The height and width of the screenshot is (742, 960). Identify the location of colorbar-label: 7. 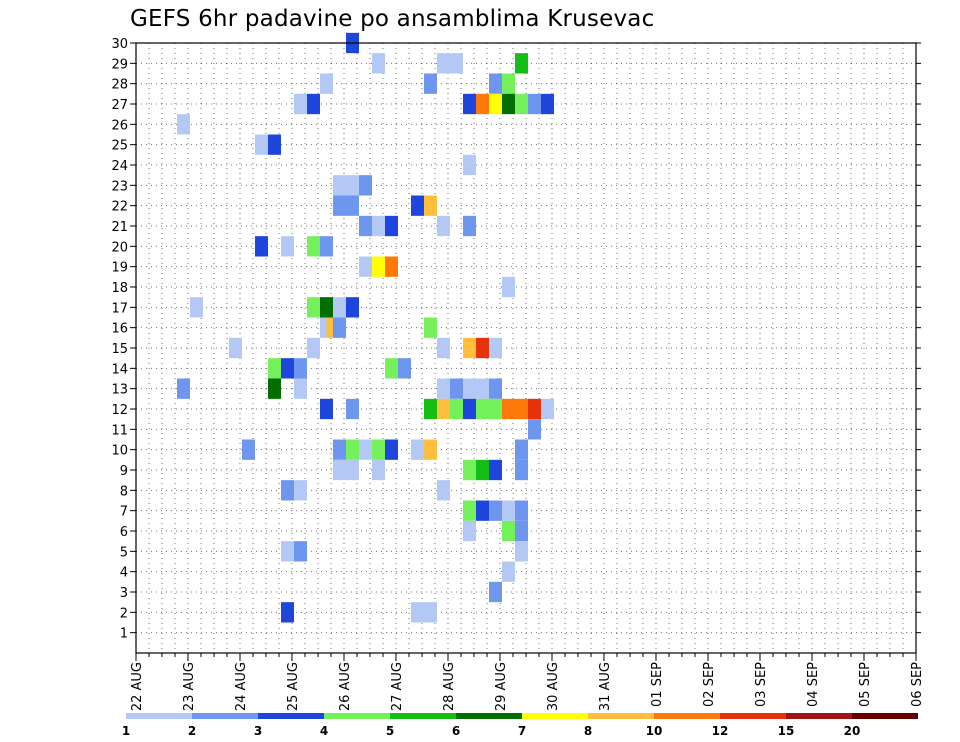
(522, 731).